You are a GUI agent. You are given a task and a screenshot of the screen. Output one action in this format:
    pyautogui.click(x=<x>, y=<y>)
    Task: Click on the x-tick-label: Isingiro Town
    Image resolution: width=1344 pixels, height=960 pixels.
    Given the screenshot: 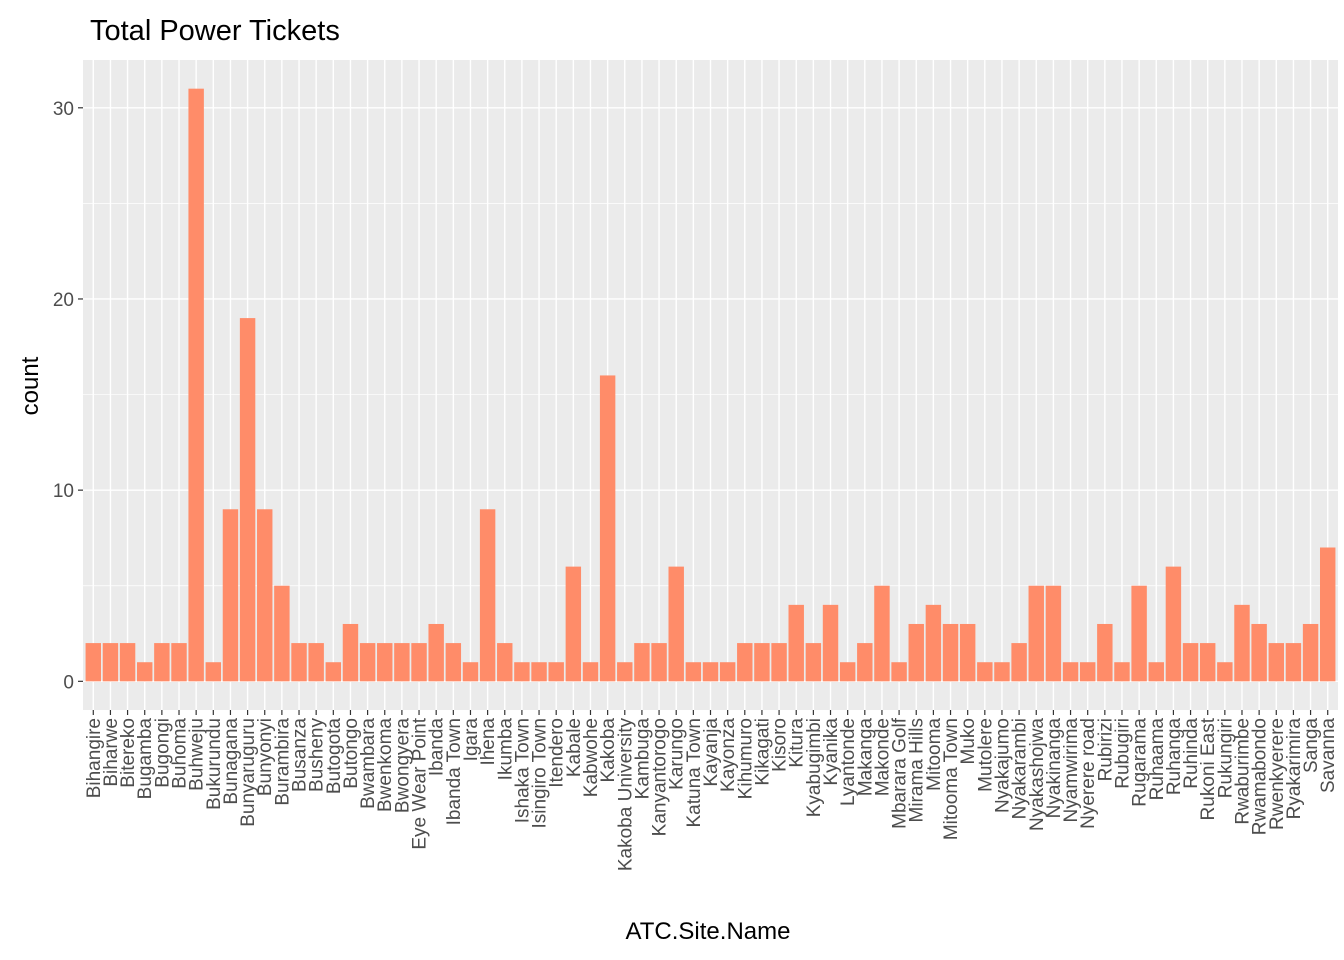 What is the action you would take?
    pyautogui.click(x=540, y=773)
    